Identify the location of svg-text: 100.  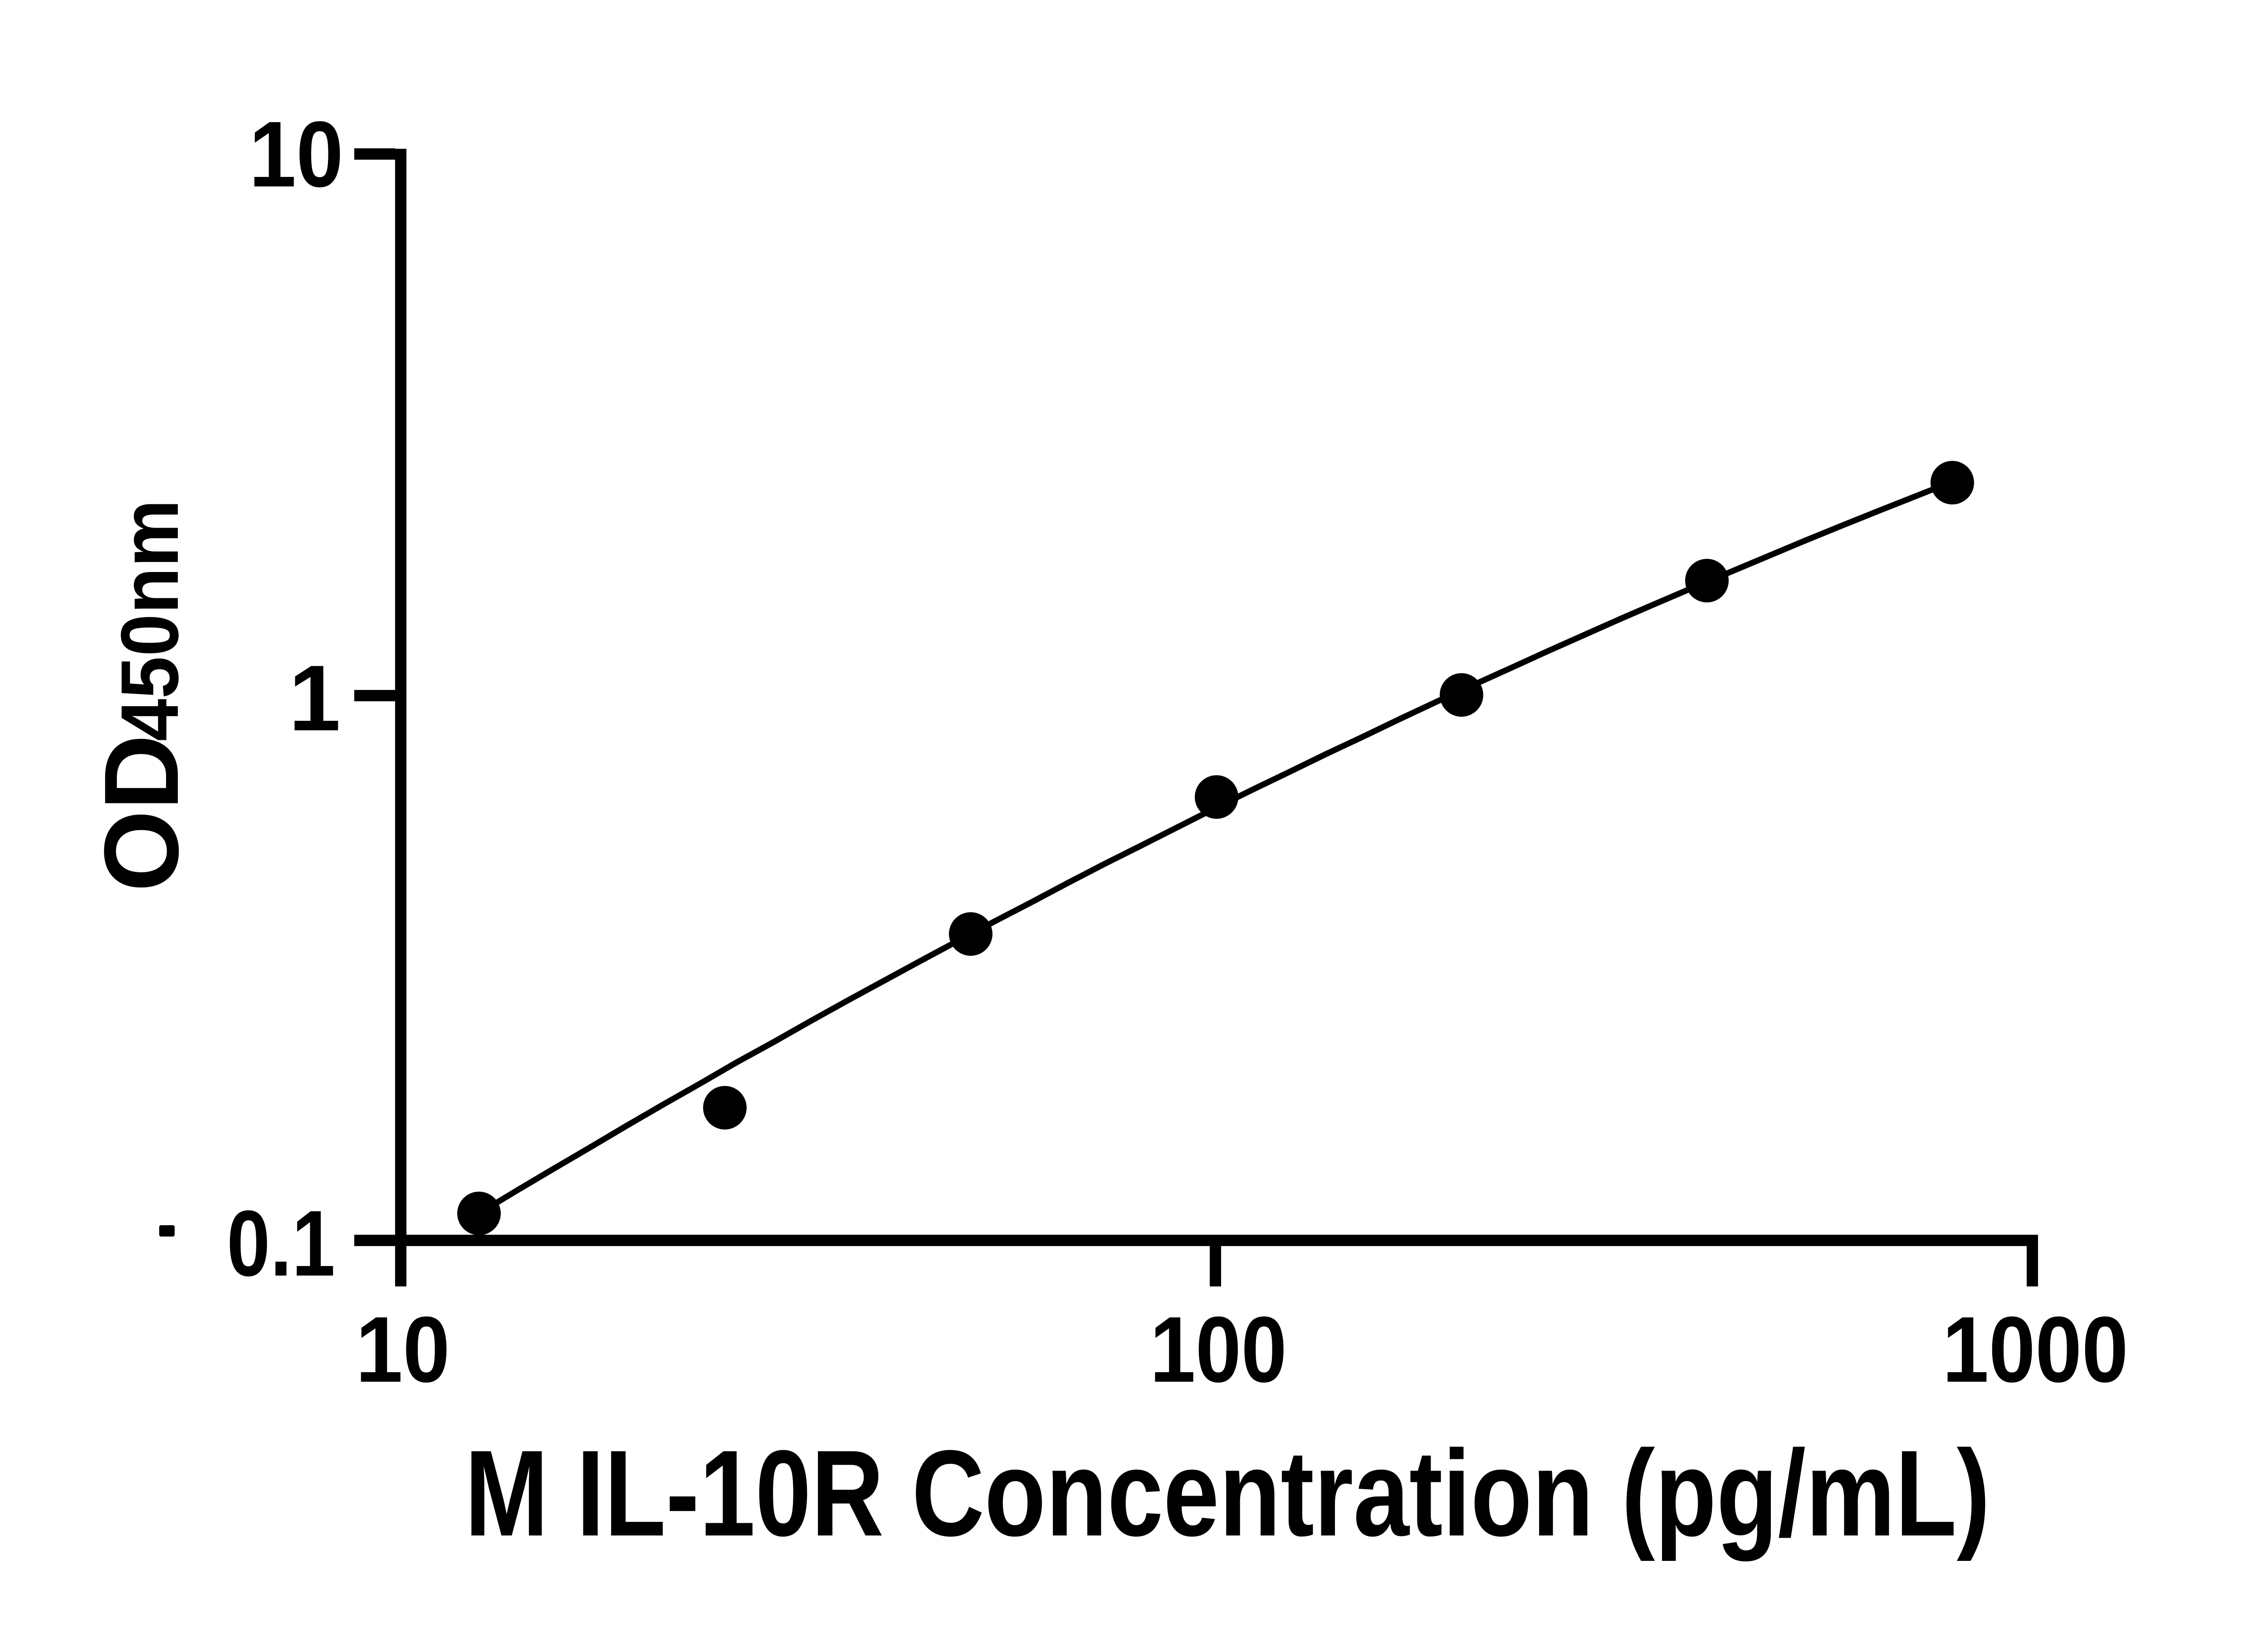
(1218, 1349).